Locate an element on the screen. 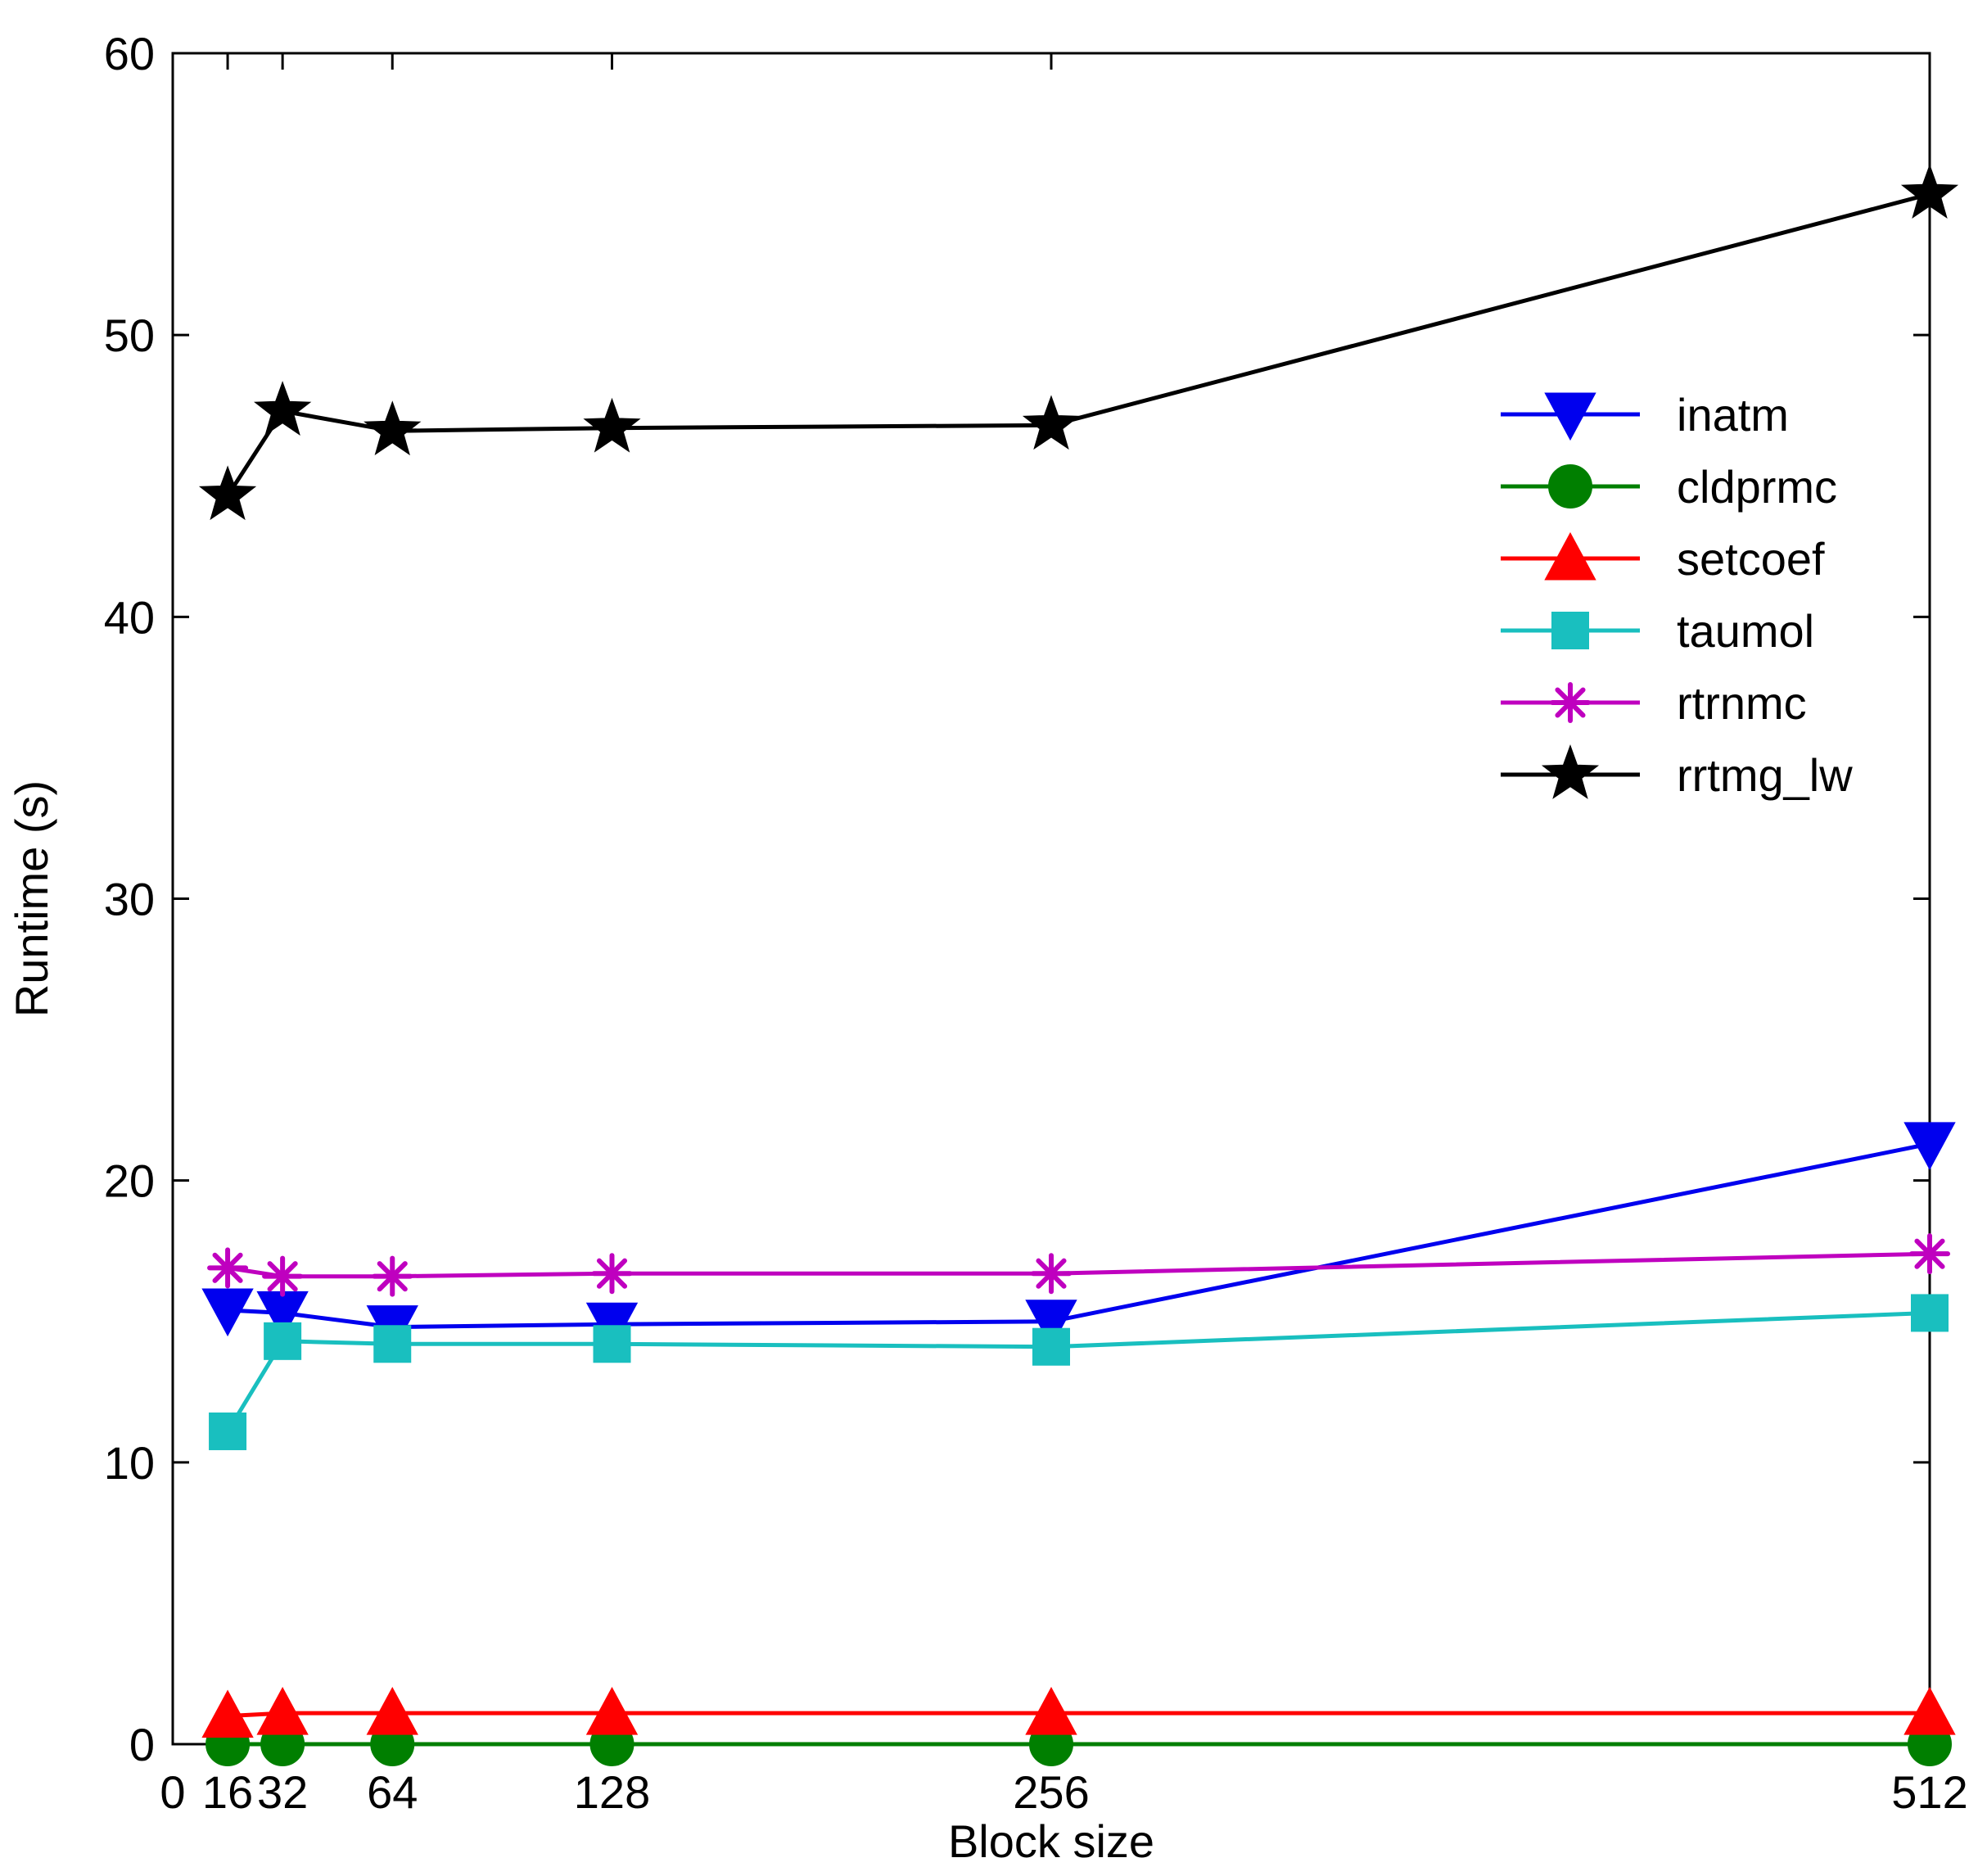 The height and width of the screenshot is (1876, 1987). legend-item-rtrnmc: rtrnmc is located at coordinates (1654, 703).